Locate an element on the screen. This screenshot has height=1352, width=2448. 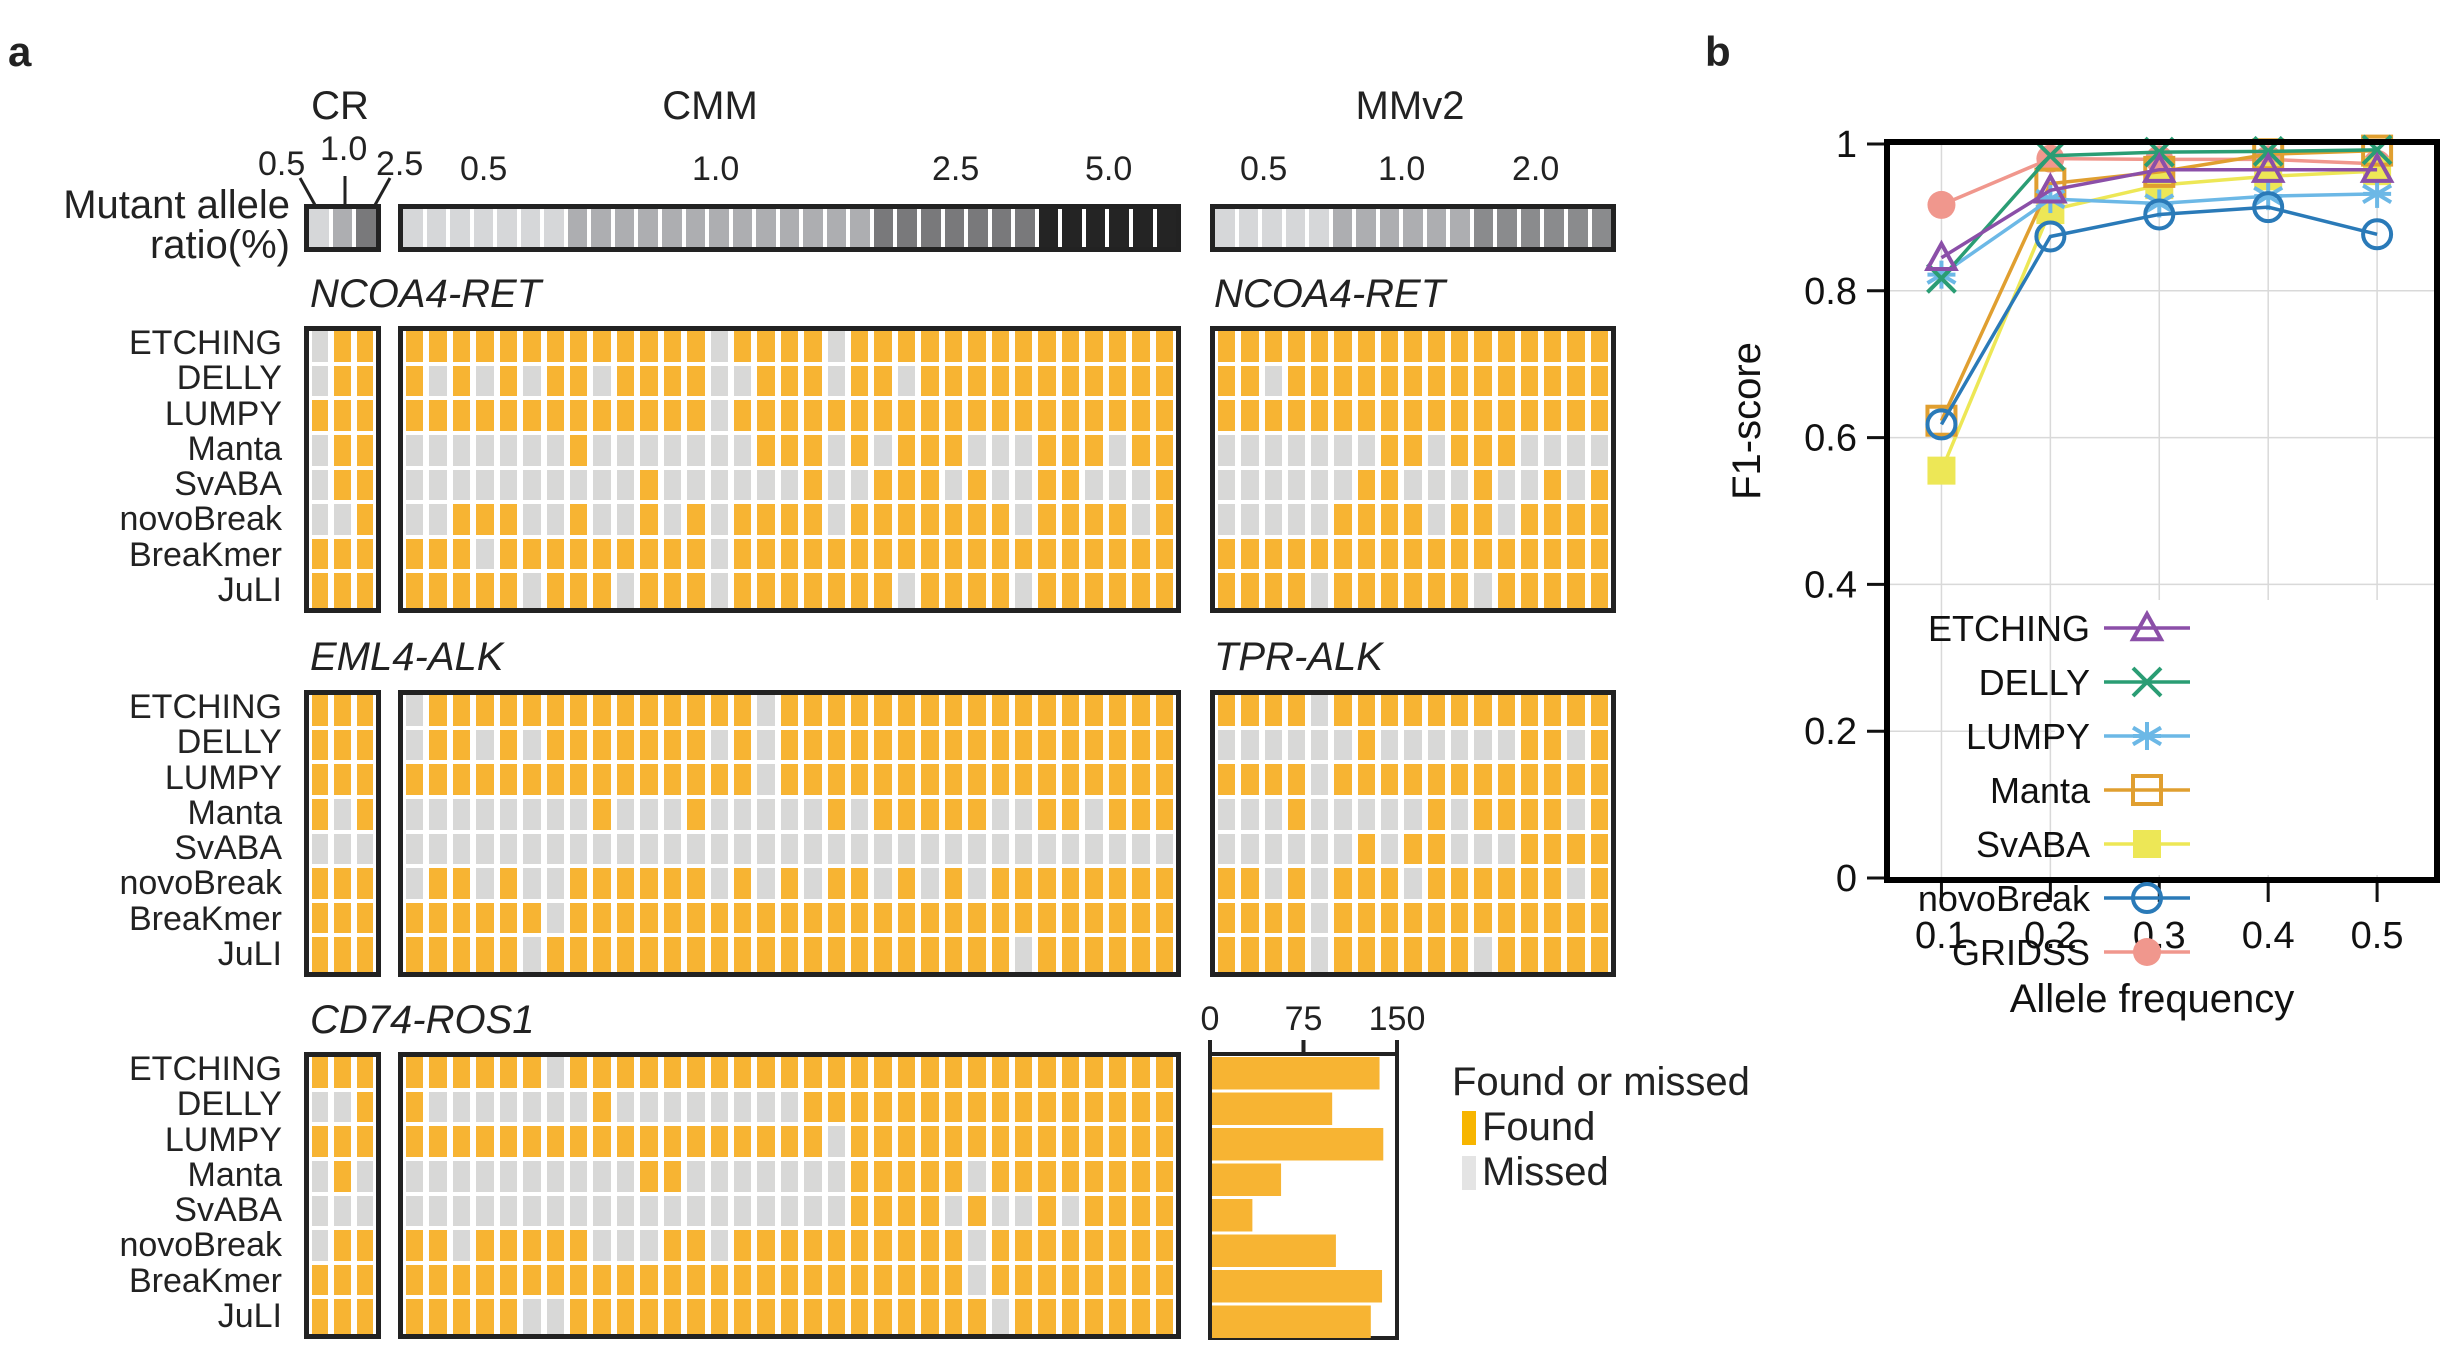
legend-label-novobreak: novoBreak is located at coordinates (2004, 898).